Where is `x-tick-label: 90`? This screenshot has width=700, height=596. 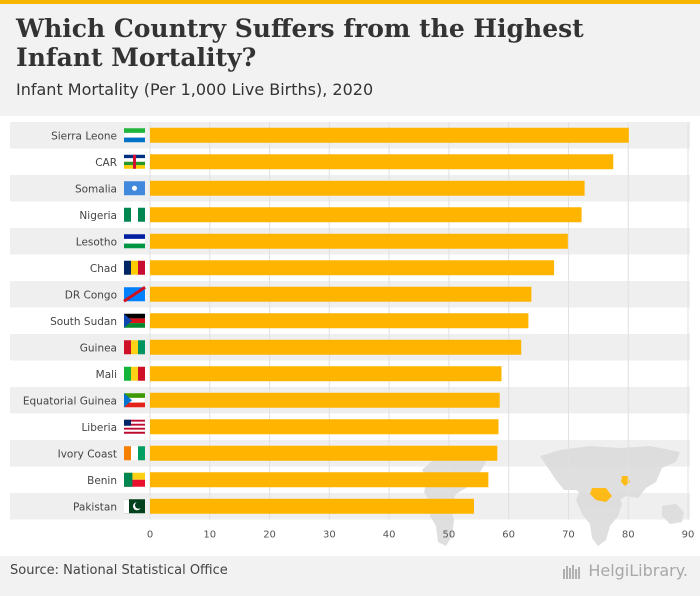
x-tick-label: 90 is located at coordinates (688, 535).